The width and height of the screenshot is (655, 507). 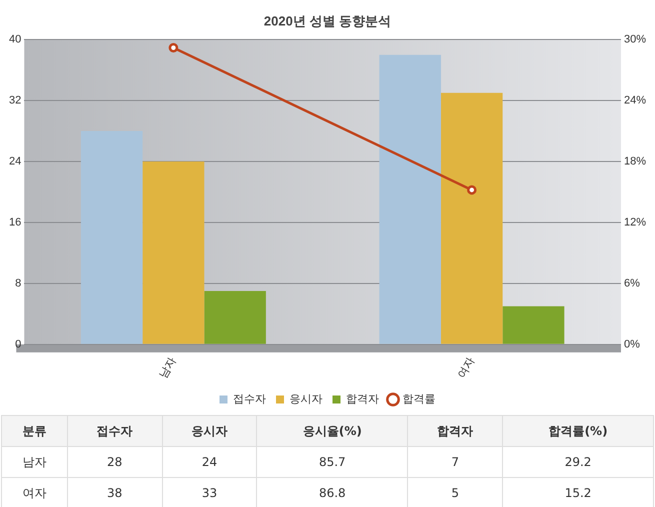 I want to click on y2-tick-label: 30%, so click(x=635, y=40).